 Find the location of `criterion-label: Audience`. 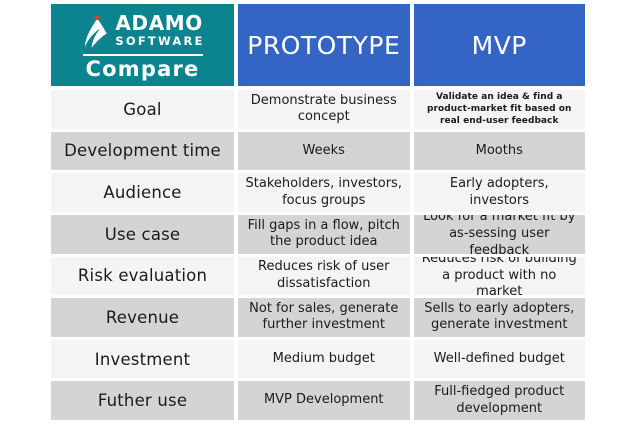

criterion-label: Audience is located at coordinates (142, 192).